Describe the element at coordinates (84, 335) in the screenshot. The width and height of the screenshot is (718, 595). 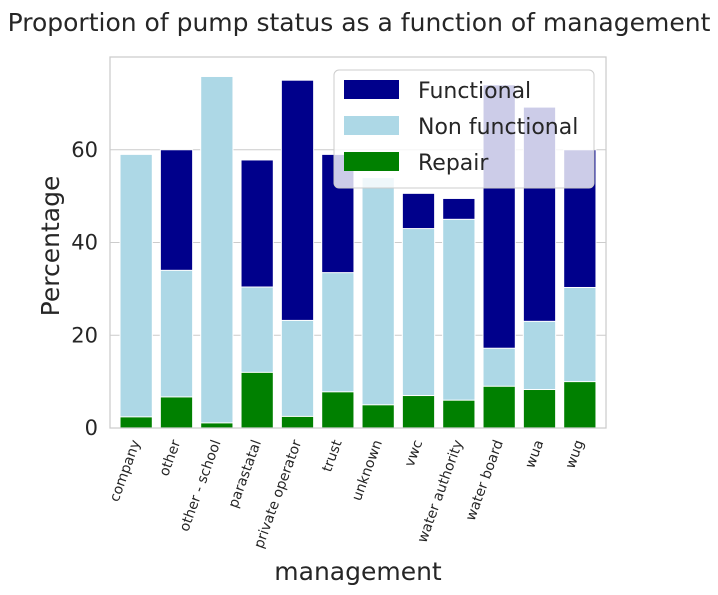
I see `y-tick-label: 20` at that location.